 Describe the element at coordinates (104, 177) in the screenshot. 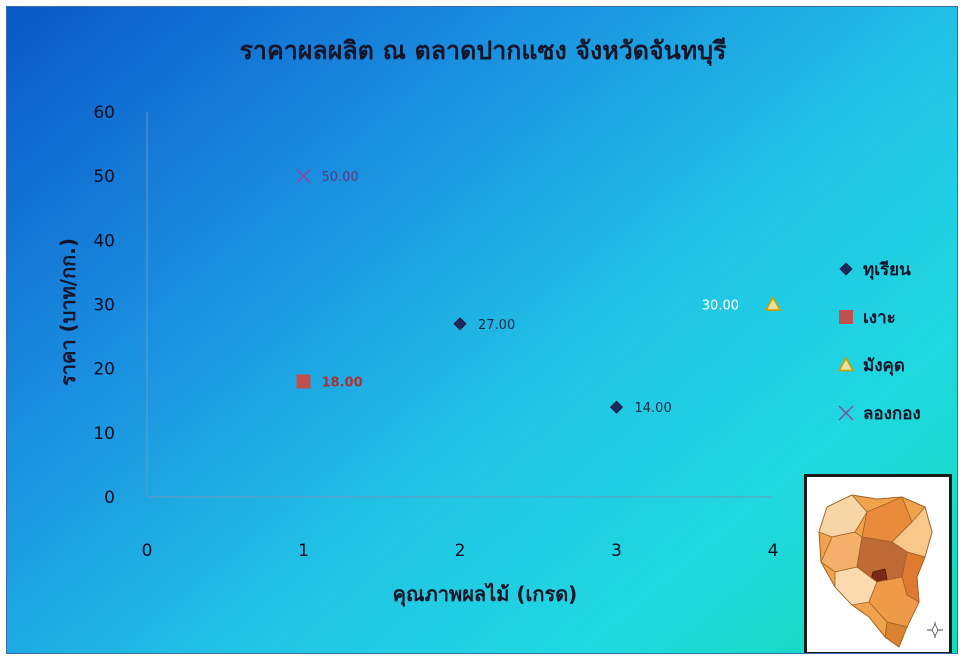

I see `y-tick-label: 50` at that location.